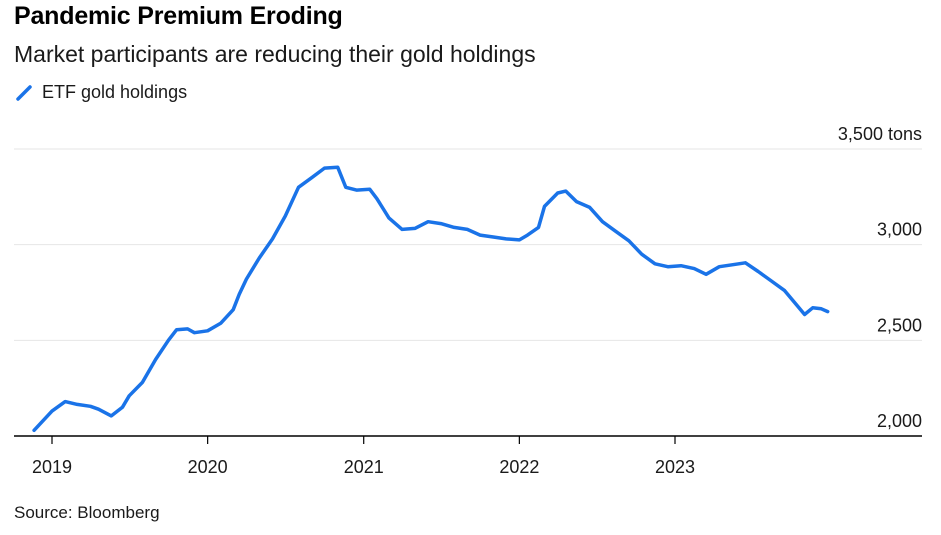  I want to click on legend-swatch-icon, so click(24, 92).